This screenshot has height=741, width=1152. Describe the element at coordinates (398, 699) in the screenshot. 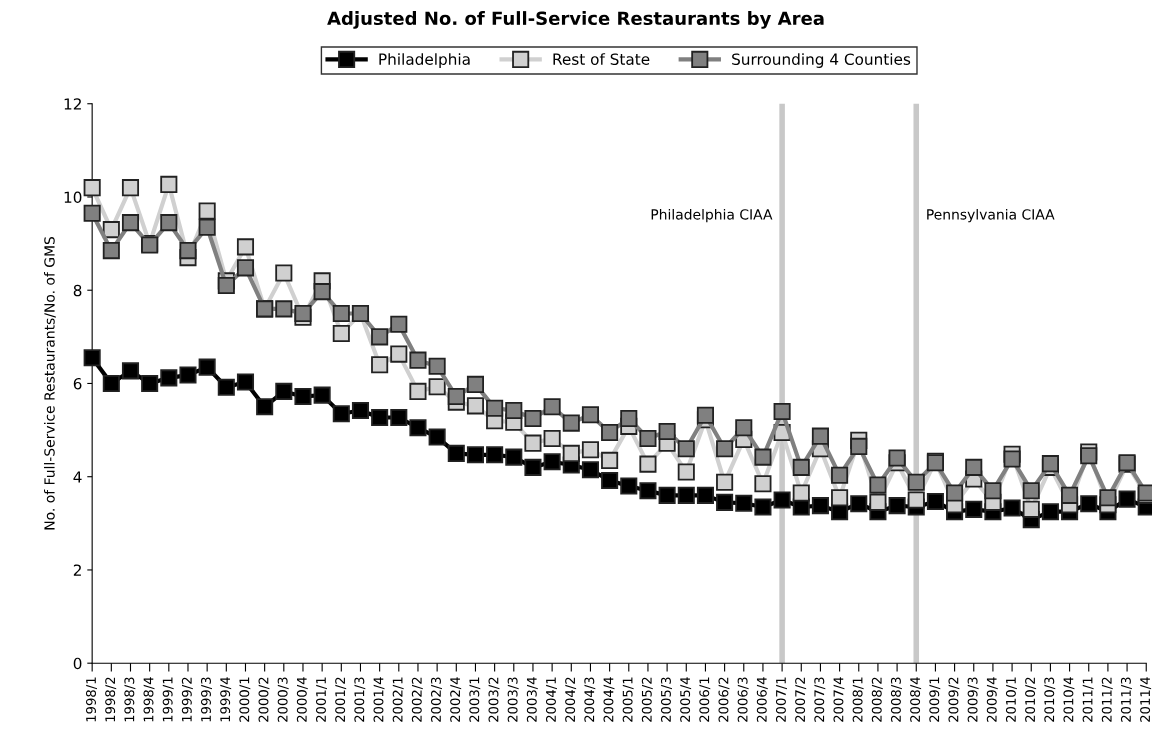

I see `x-tick-label: 2002/1` at that location.